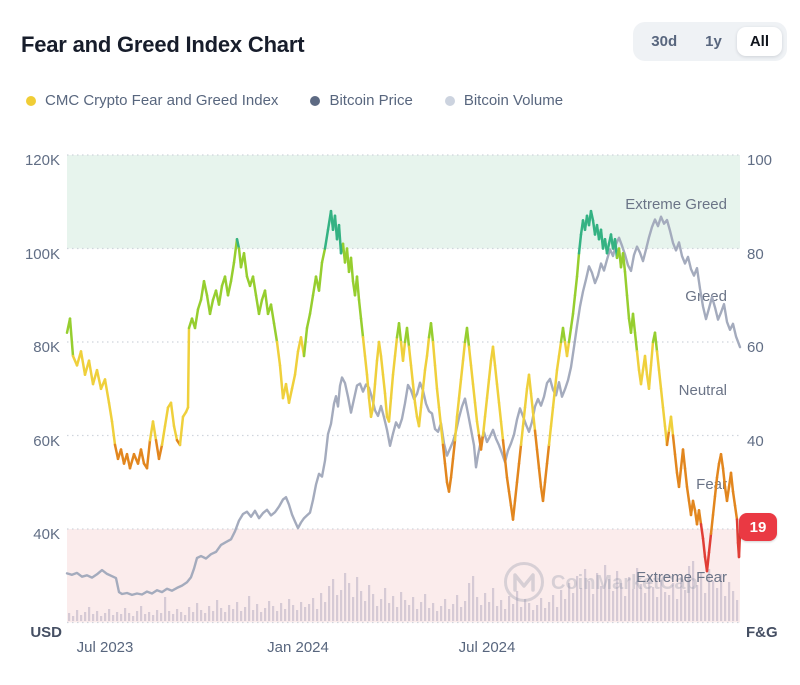 This screenshot has height=685, width=800. Describe the element at coordinates (42, 254) in the screenshot. I see `left-axis-tick-100k: 100K` at that location.